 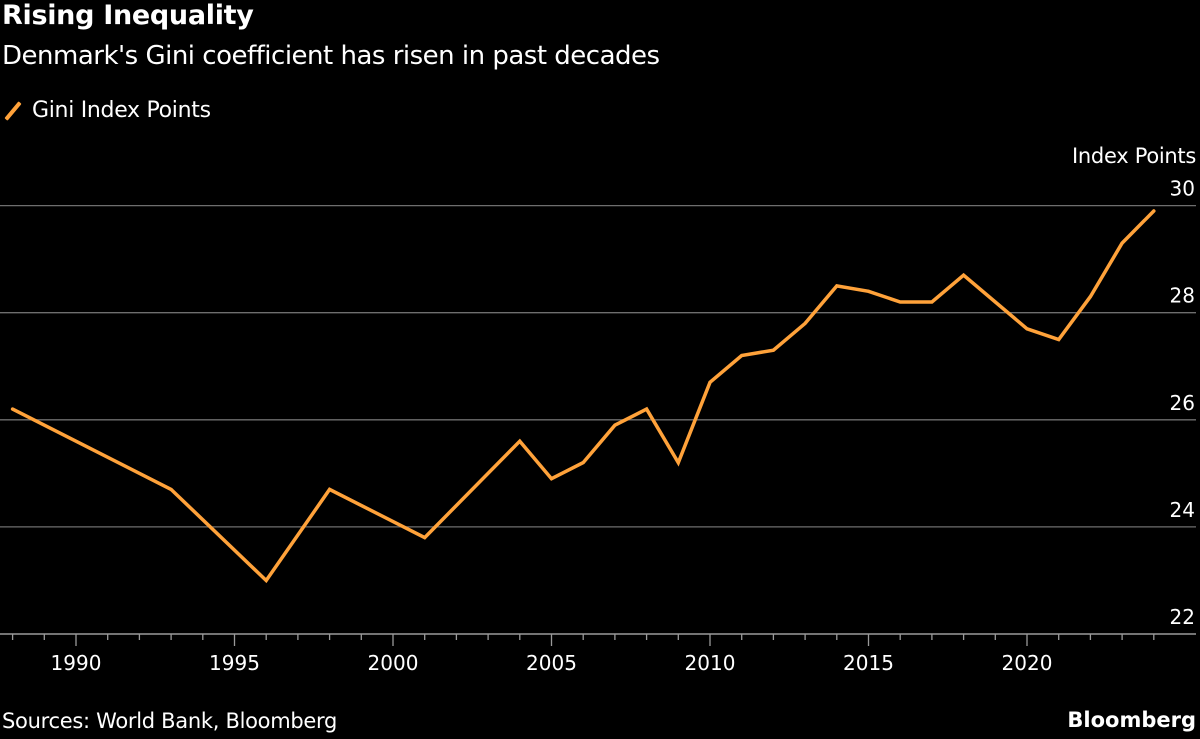 I want to click on y-tick-label: 22, so click(x=1182, y=617).